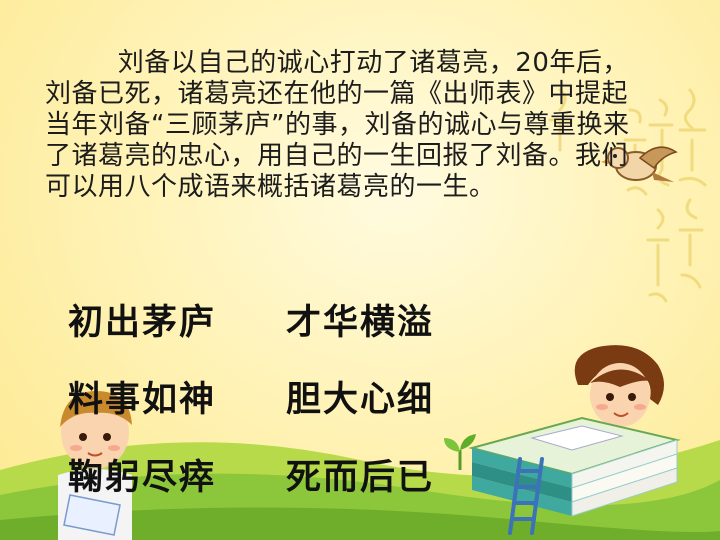 The height and width of the screenshot is (540, 720). Describe the element at coordinates (572, 463) in the screenshot. I see `book-stack-icon` at that location.